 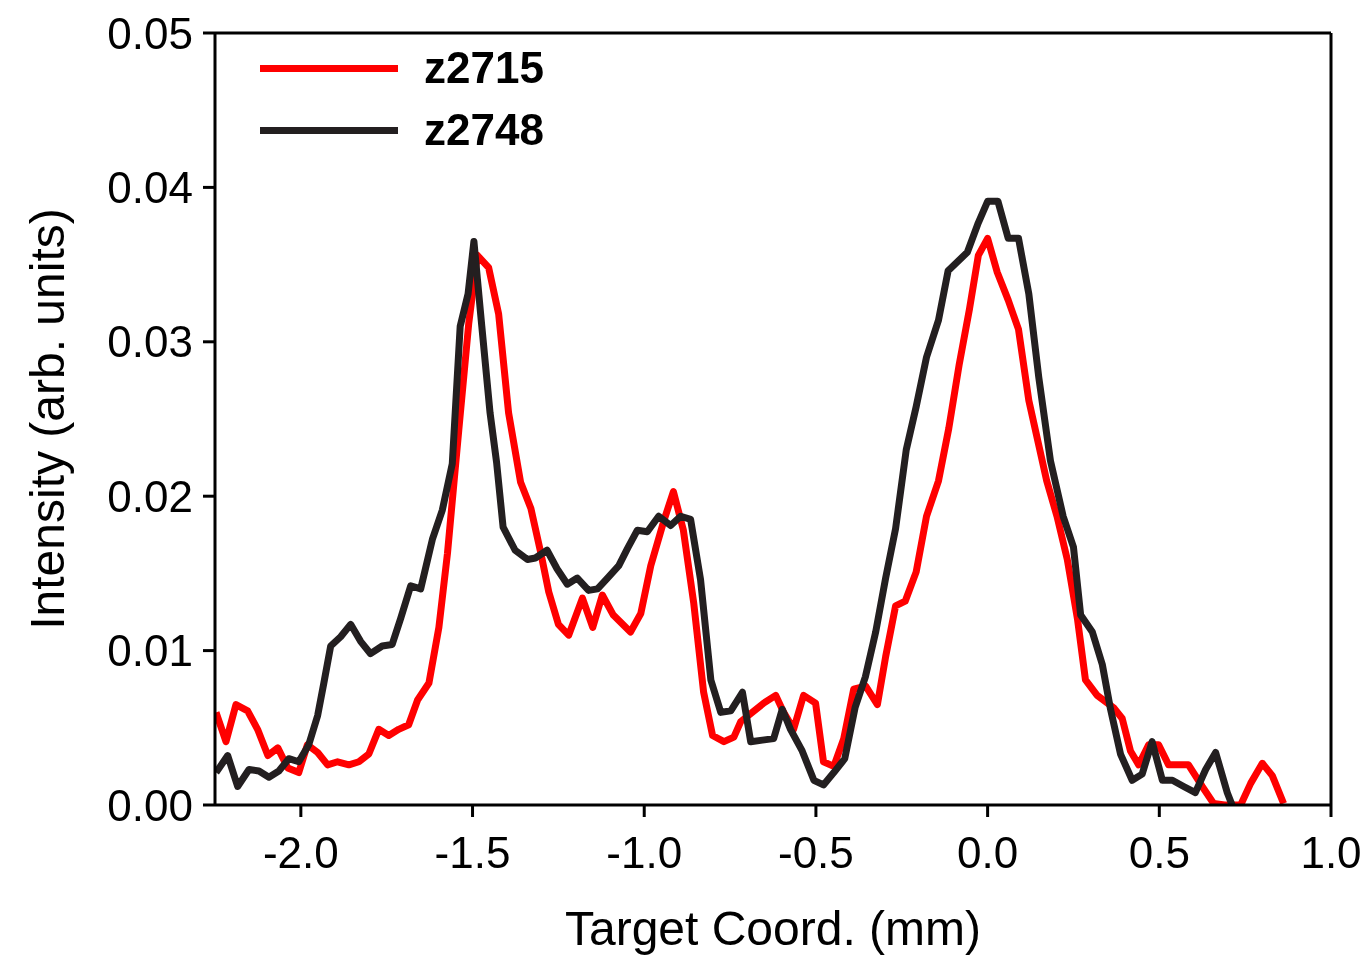 What do you see at coordinates (484, 68) in the screenshot?
I see `legend-label: z2715` at bounding box center [484, 68].